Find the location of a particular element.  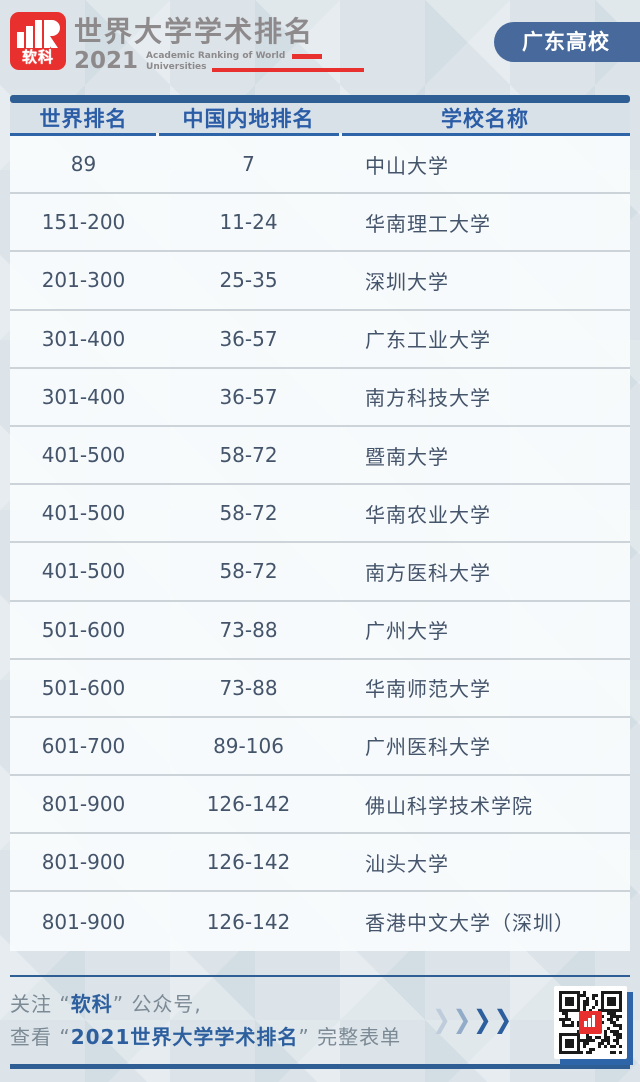

qr-code-icon is located at coordinates (590, 1022).